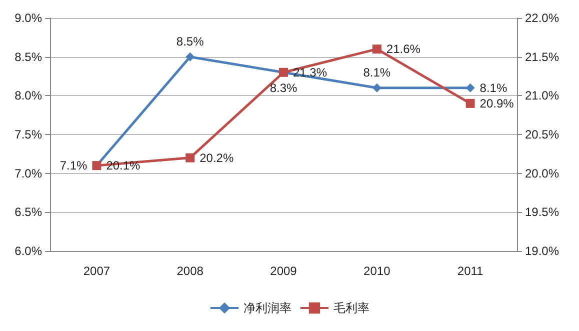  What do you see at coordinates (28, 135) in the screenshot?
I see `y-tick-label: 7.5%` at bounding box center [28, 135].